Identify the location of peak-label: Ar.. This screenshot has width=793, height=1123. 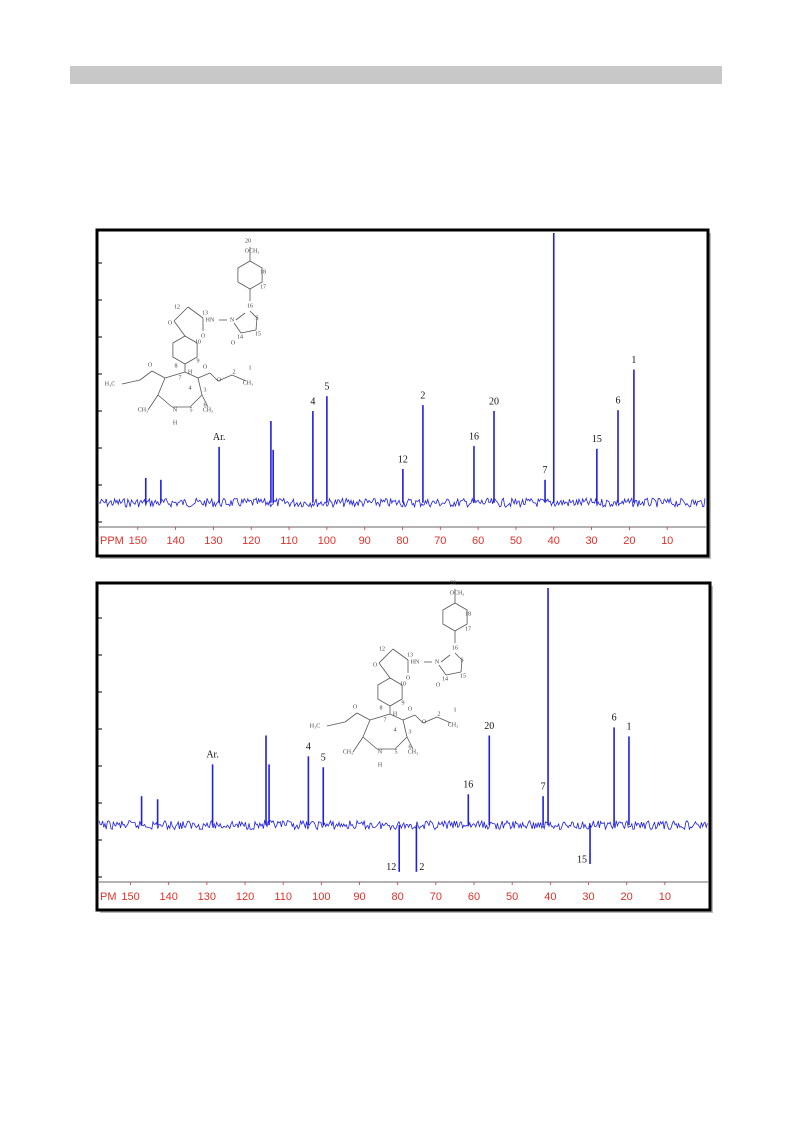
(219, 437).